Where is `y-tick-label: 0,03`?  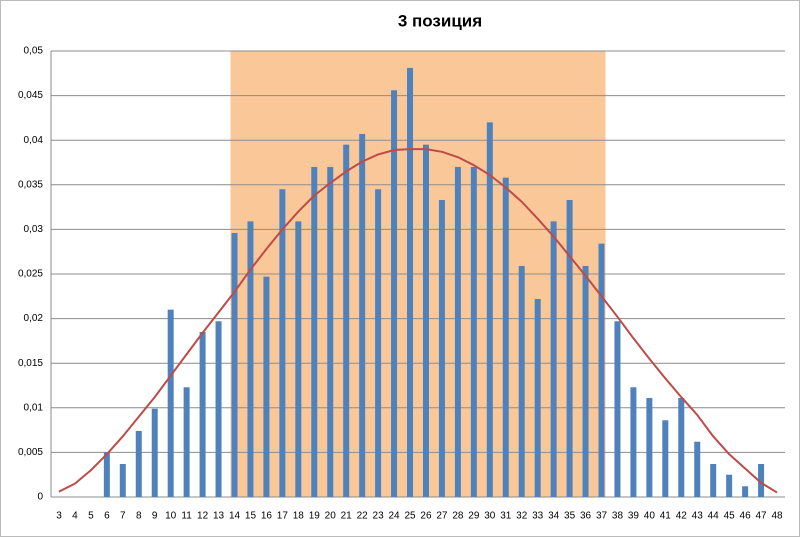 y-tick-label: 0,03 is located at coordinates (34, 229).